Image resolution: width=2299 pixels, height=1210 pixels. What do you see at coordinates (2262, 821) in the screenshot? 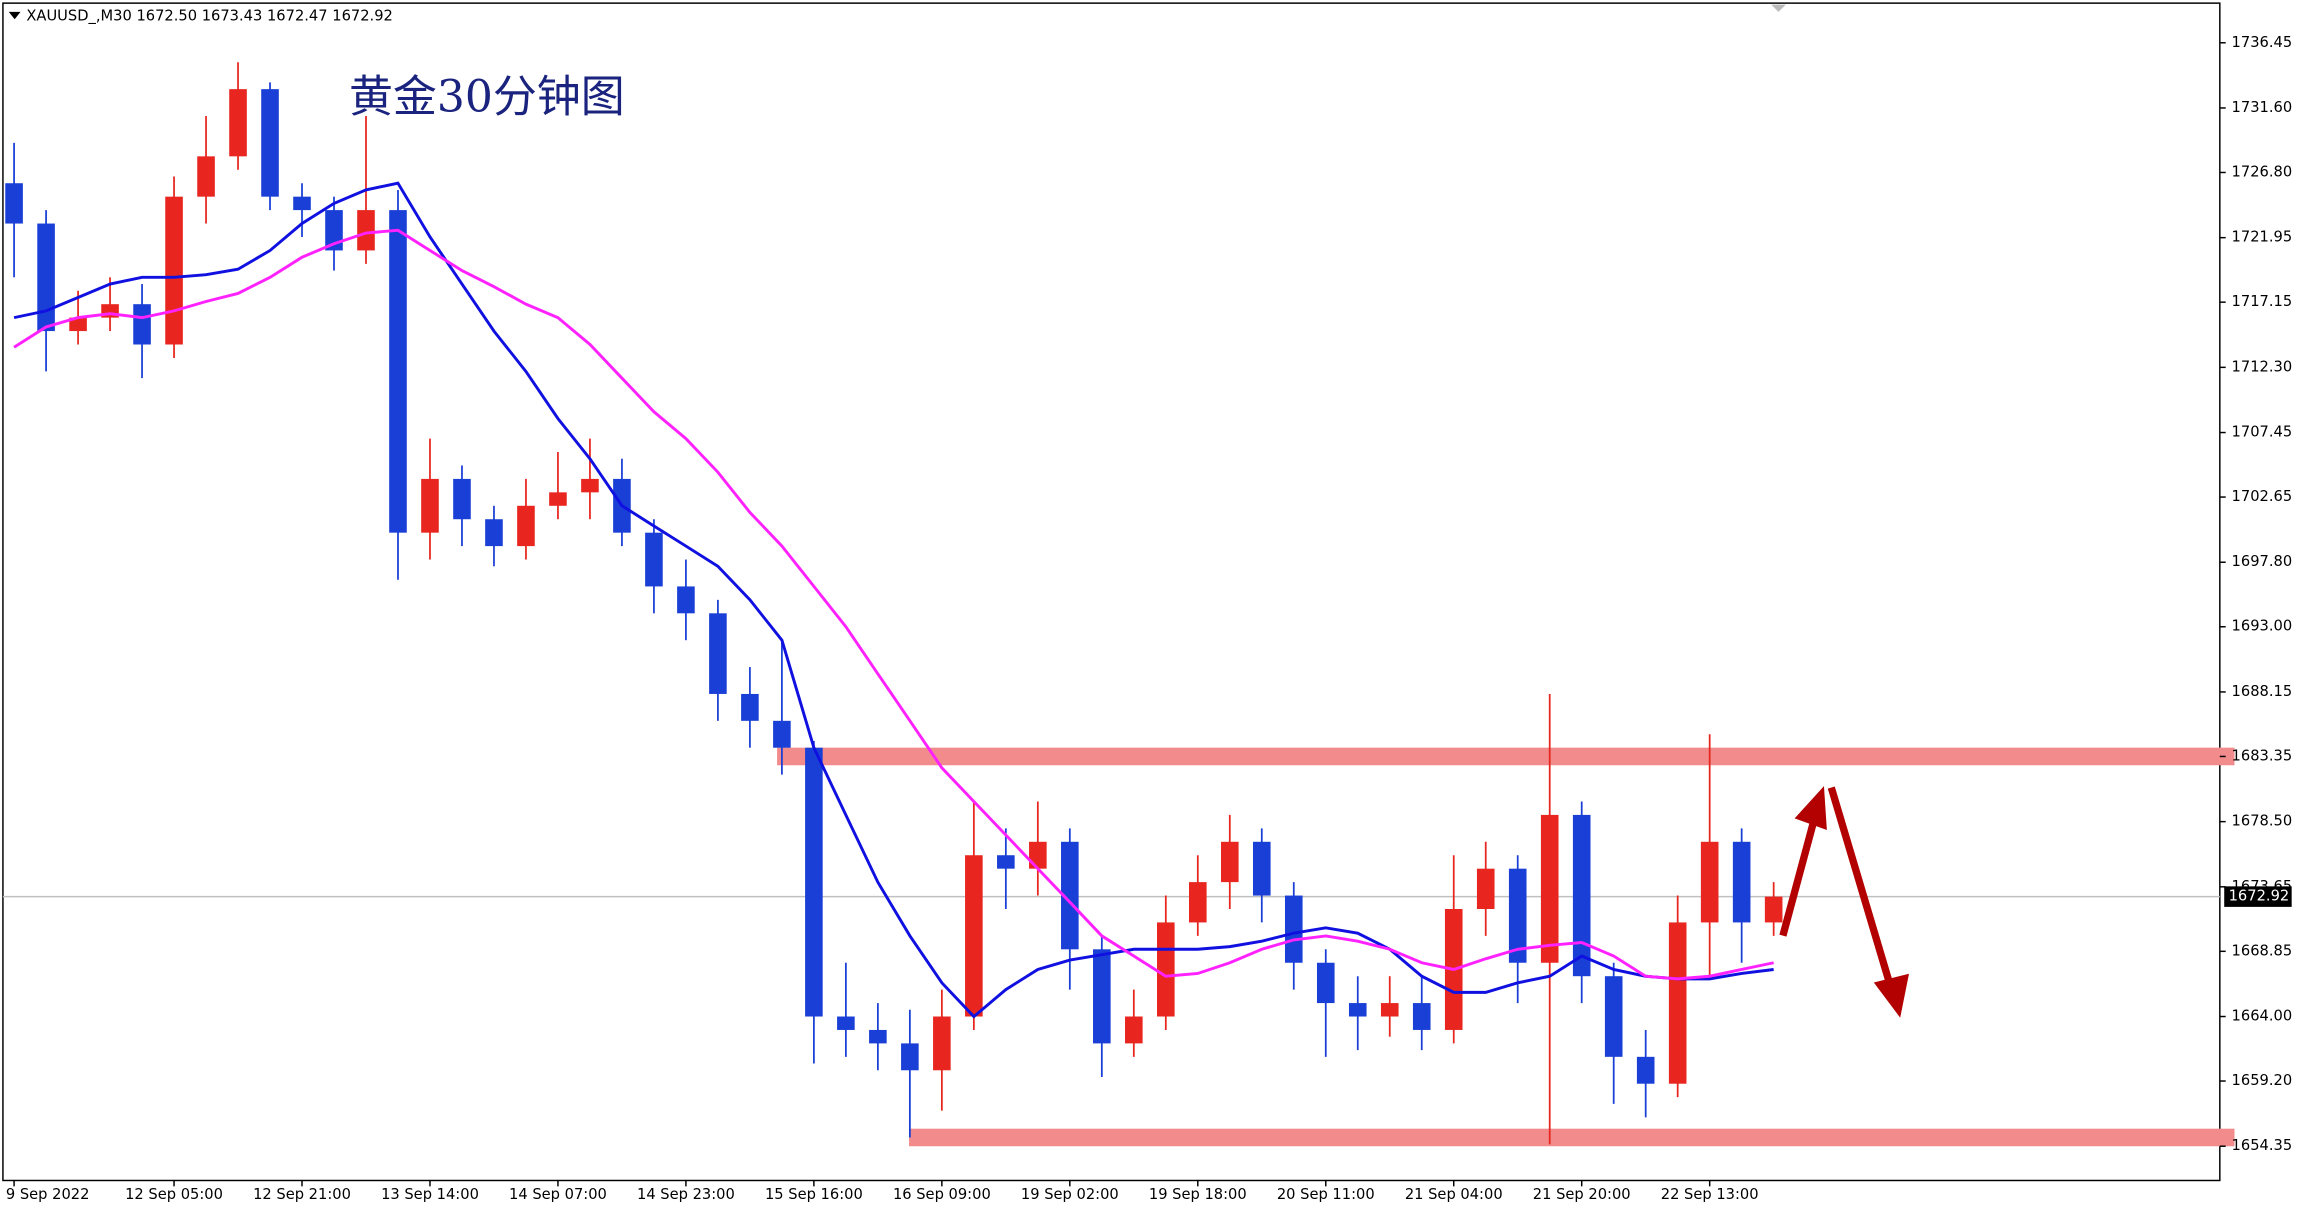
I see `y-tick-label: 1678.50` at bounding box center [2262, 821].